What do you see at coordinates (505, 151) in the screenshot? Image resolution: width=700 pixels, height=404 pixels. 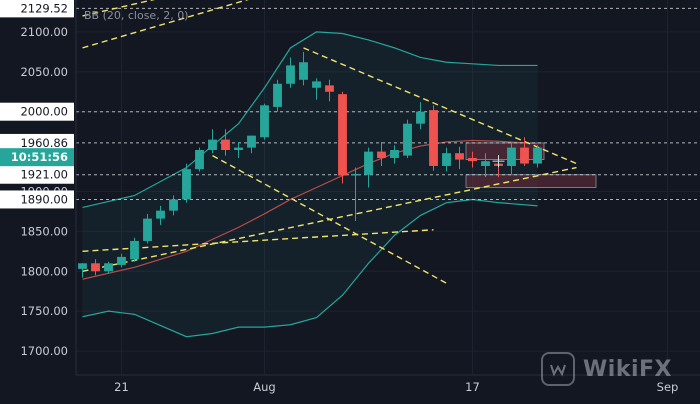 I see `range-box` at bounding box center [505, 151].